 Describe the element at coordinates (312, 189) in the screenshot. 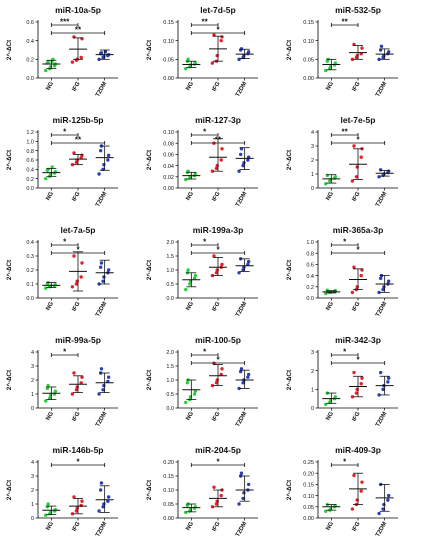

I see `y-tick-label: 0` at that location.